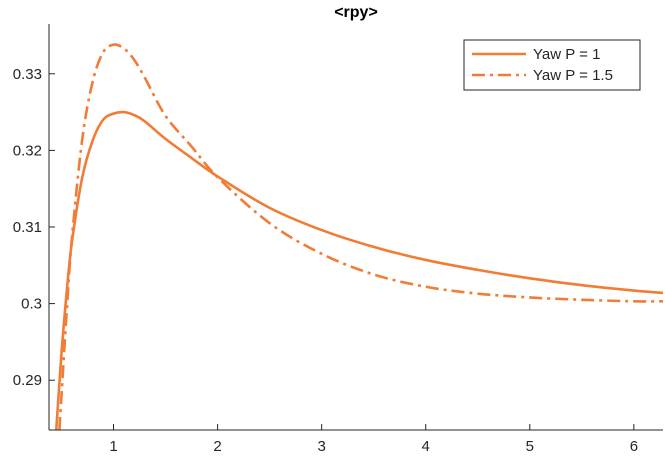 The height and width of the screenshot is (458, 665). I want to click on y-tick-label: 0.31, so click(27, 227).